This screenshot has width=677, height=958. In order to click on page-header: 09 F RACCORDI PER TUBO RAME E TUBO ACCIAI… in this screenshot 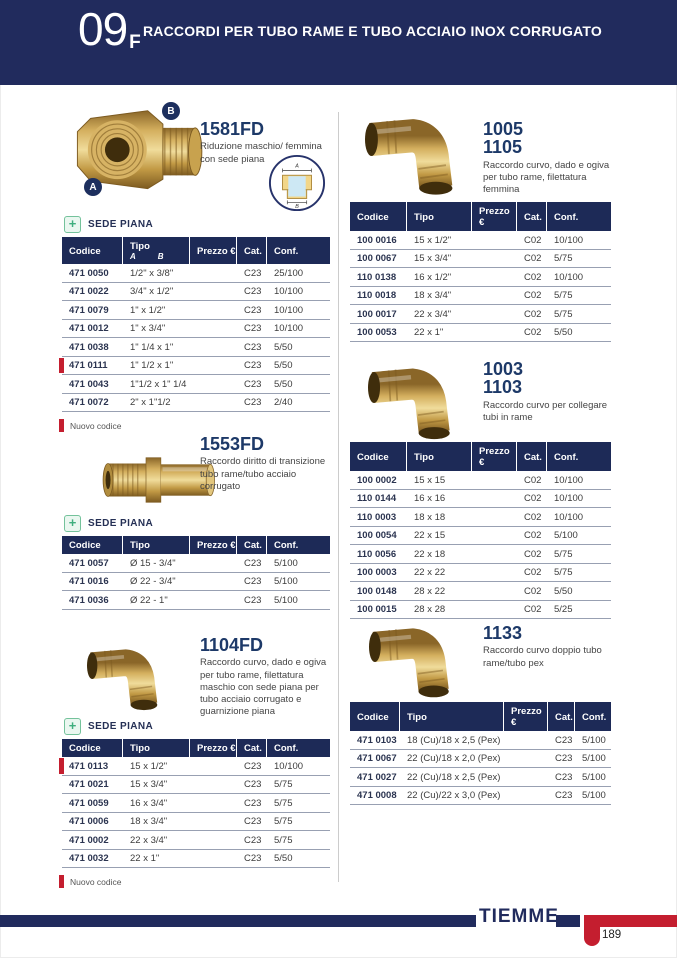, I will do `click(338, 42)`.